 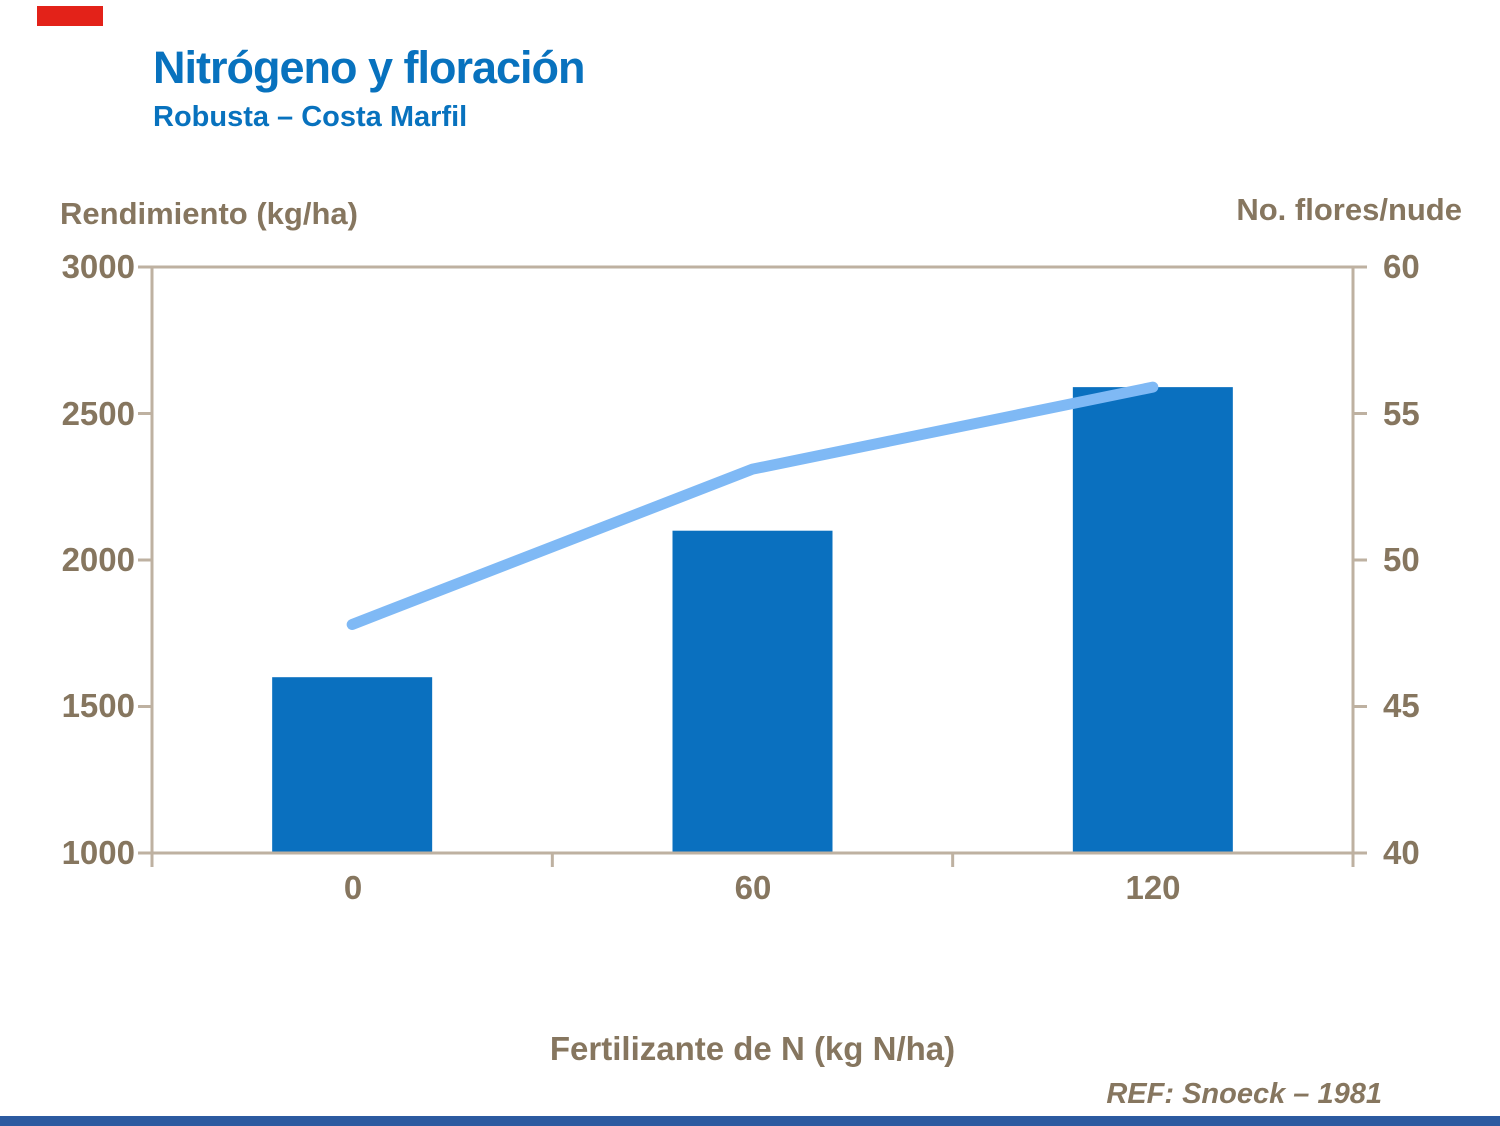 I want to click on right-tick-label: 50, so click(x=1401, y=559).